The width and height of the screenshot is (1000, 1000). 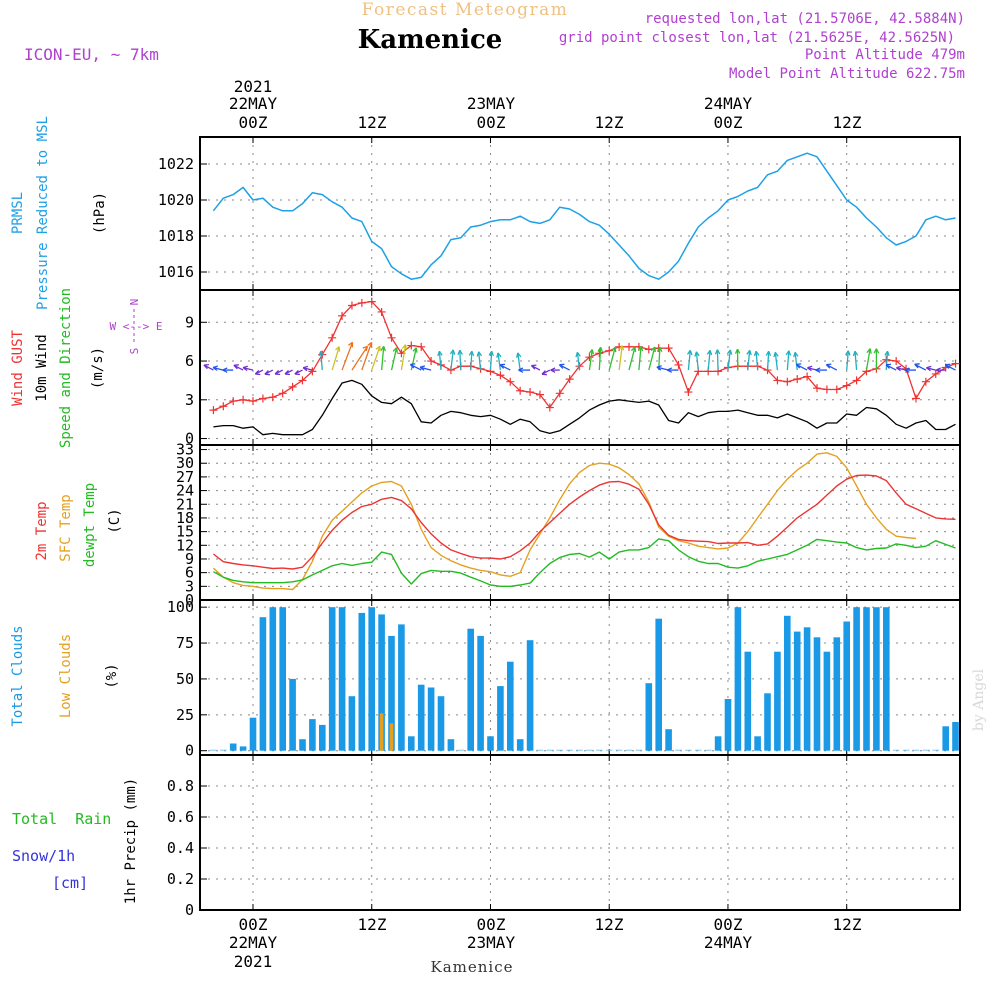 What do you see at coordinates (430, 40) in the screenshot?
I see `station-title: Kamenice` at bounding box center [430, 40].